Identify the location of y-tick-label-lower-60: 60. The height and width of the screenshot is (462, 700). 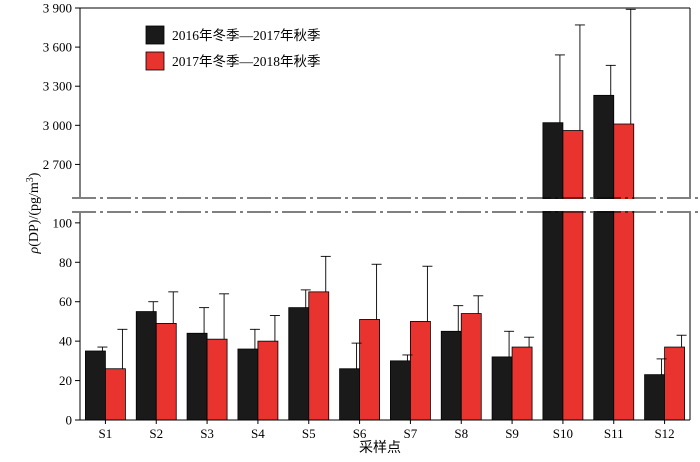
(65, 301).